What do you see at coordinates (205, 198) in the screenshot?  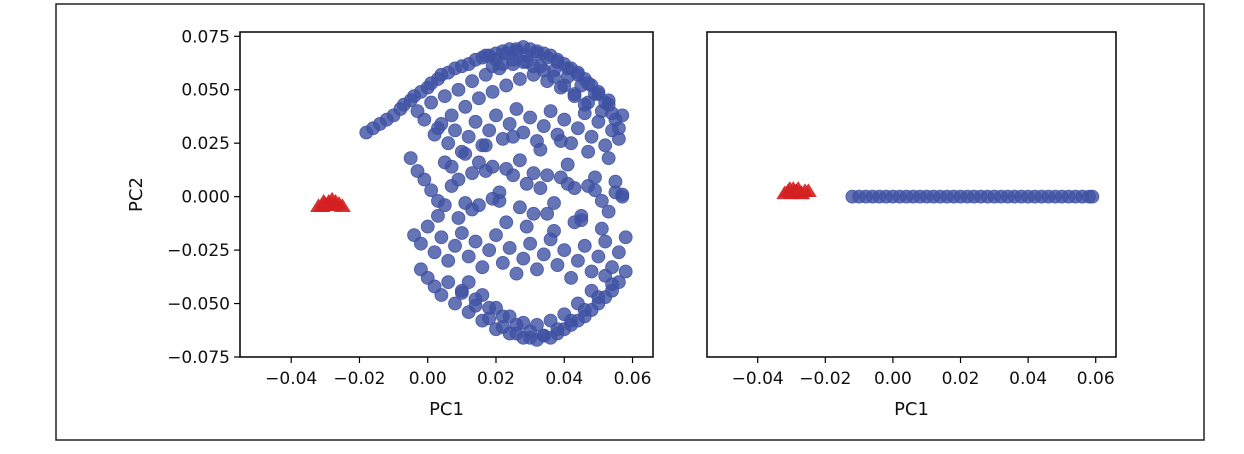 I see `y-tick-label: 0.000` at bounding box center [205, 198].